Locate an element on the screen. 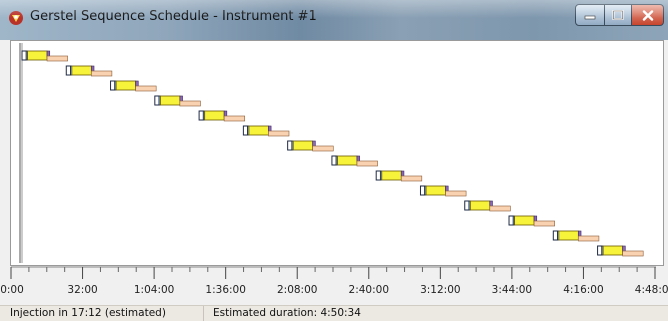  injection-status: Injection in 17:12 (estimated) is located at coordinates (88, 313).